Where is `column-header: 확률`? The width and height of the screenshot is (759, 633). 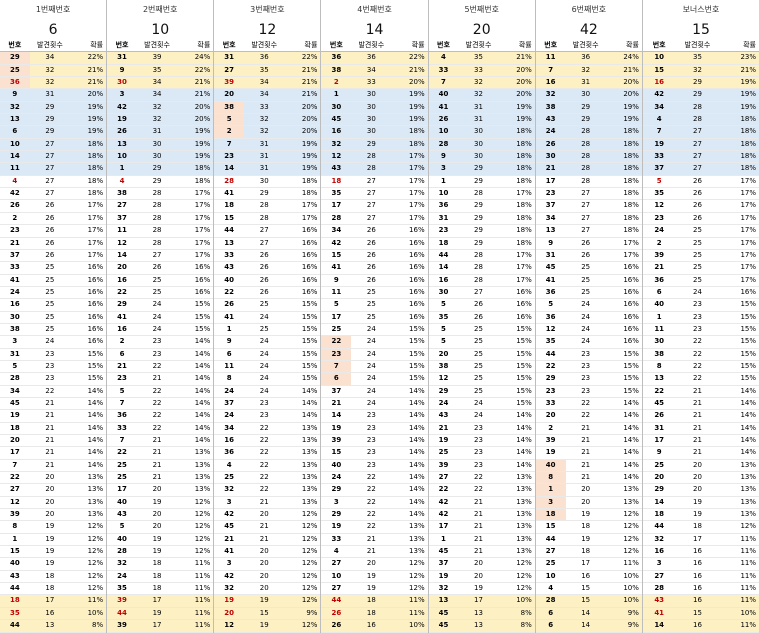
column-header: 확률 is located at coordinates (204, 45).